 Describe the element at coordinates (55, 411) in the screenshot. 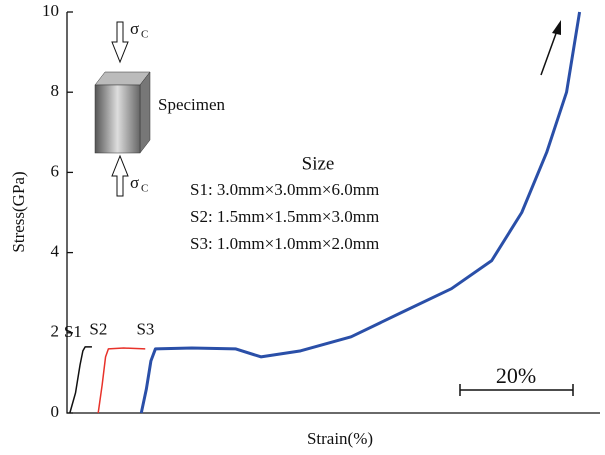

I see `y-tick-label: 0` at that location.